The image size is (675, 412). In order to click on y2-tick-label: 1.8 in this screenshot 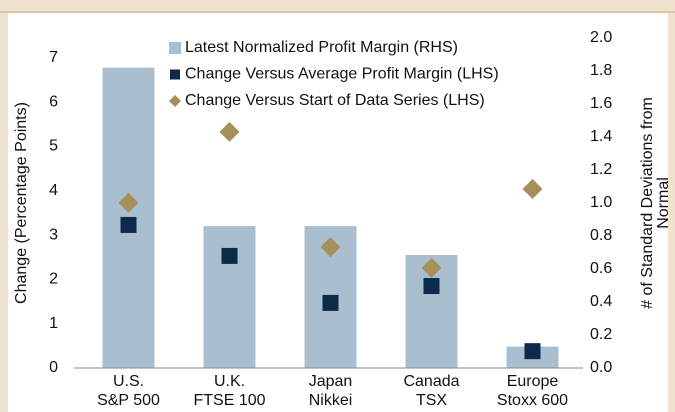, I will do `click(601, 70)`.